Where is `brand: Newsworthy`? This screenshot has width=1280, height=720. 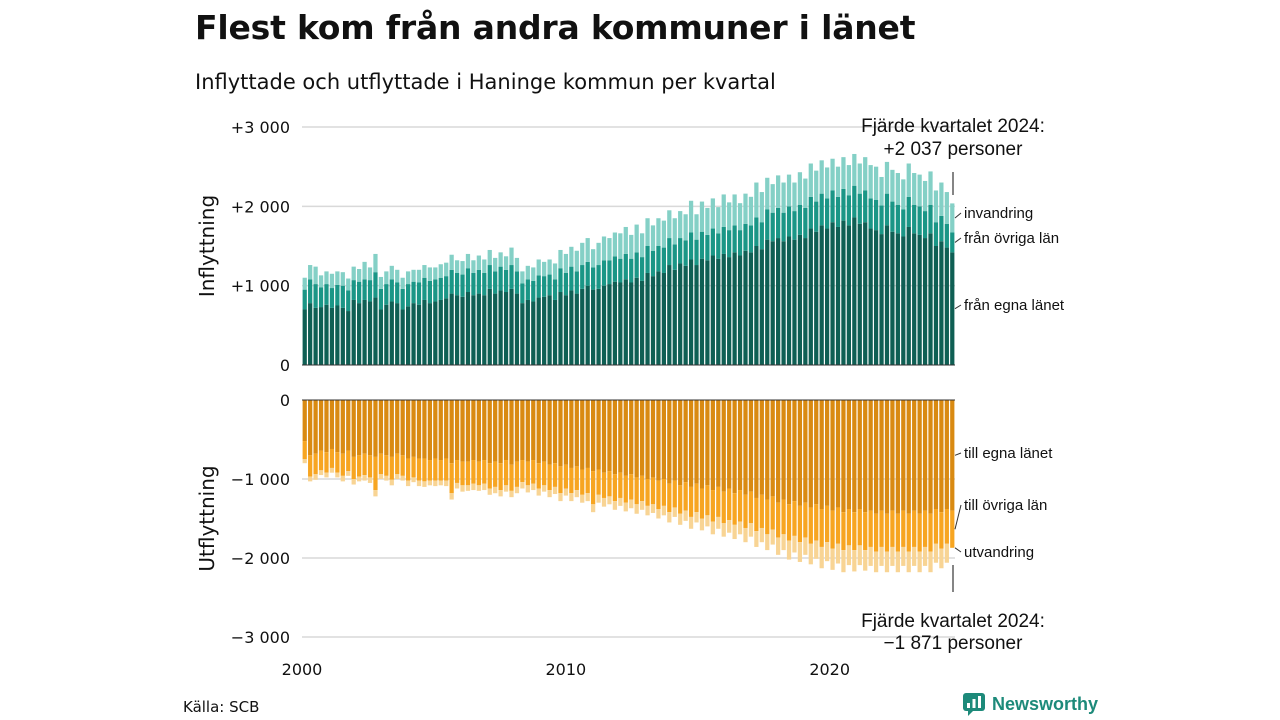 brand: Newsworthy is located at coordinates (1030, 704).